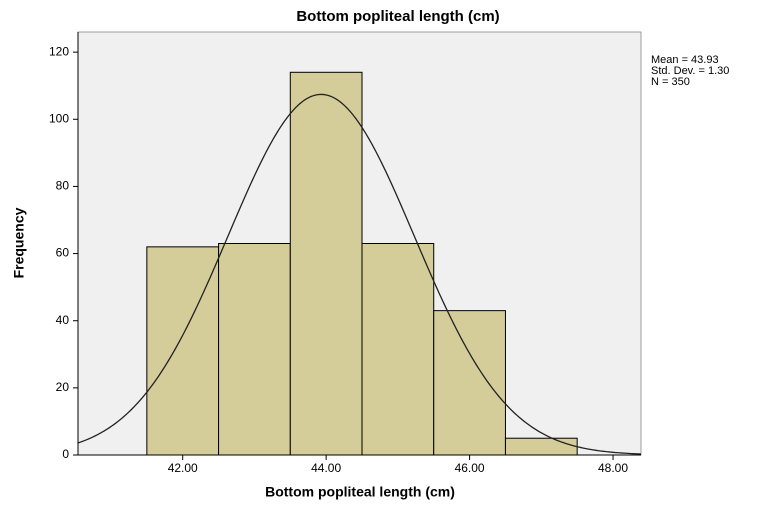 The width and height of the screenshot is (760, 506). What do you see at coordinates (470, 468) in the screenshot?
I see `x-tick-label: 46.00` at bounding box center [470, 468].